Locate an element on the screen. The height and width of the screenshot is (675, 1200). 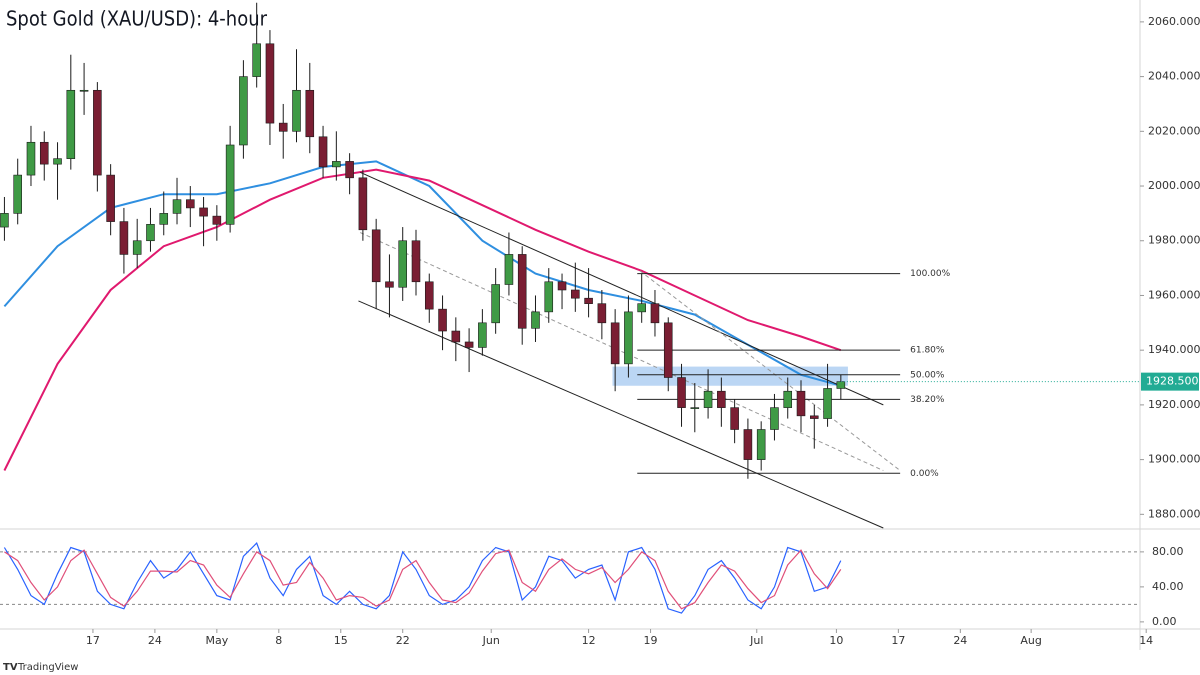
y-tick-label: 1900.000 is located at coordinates (1174, 459).